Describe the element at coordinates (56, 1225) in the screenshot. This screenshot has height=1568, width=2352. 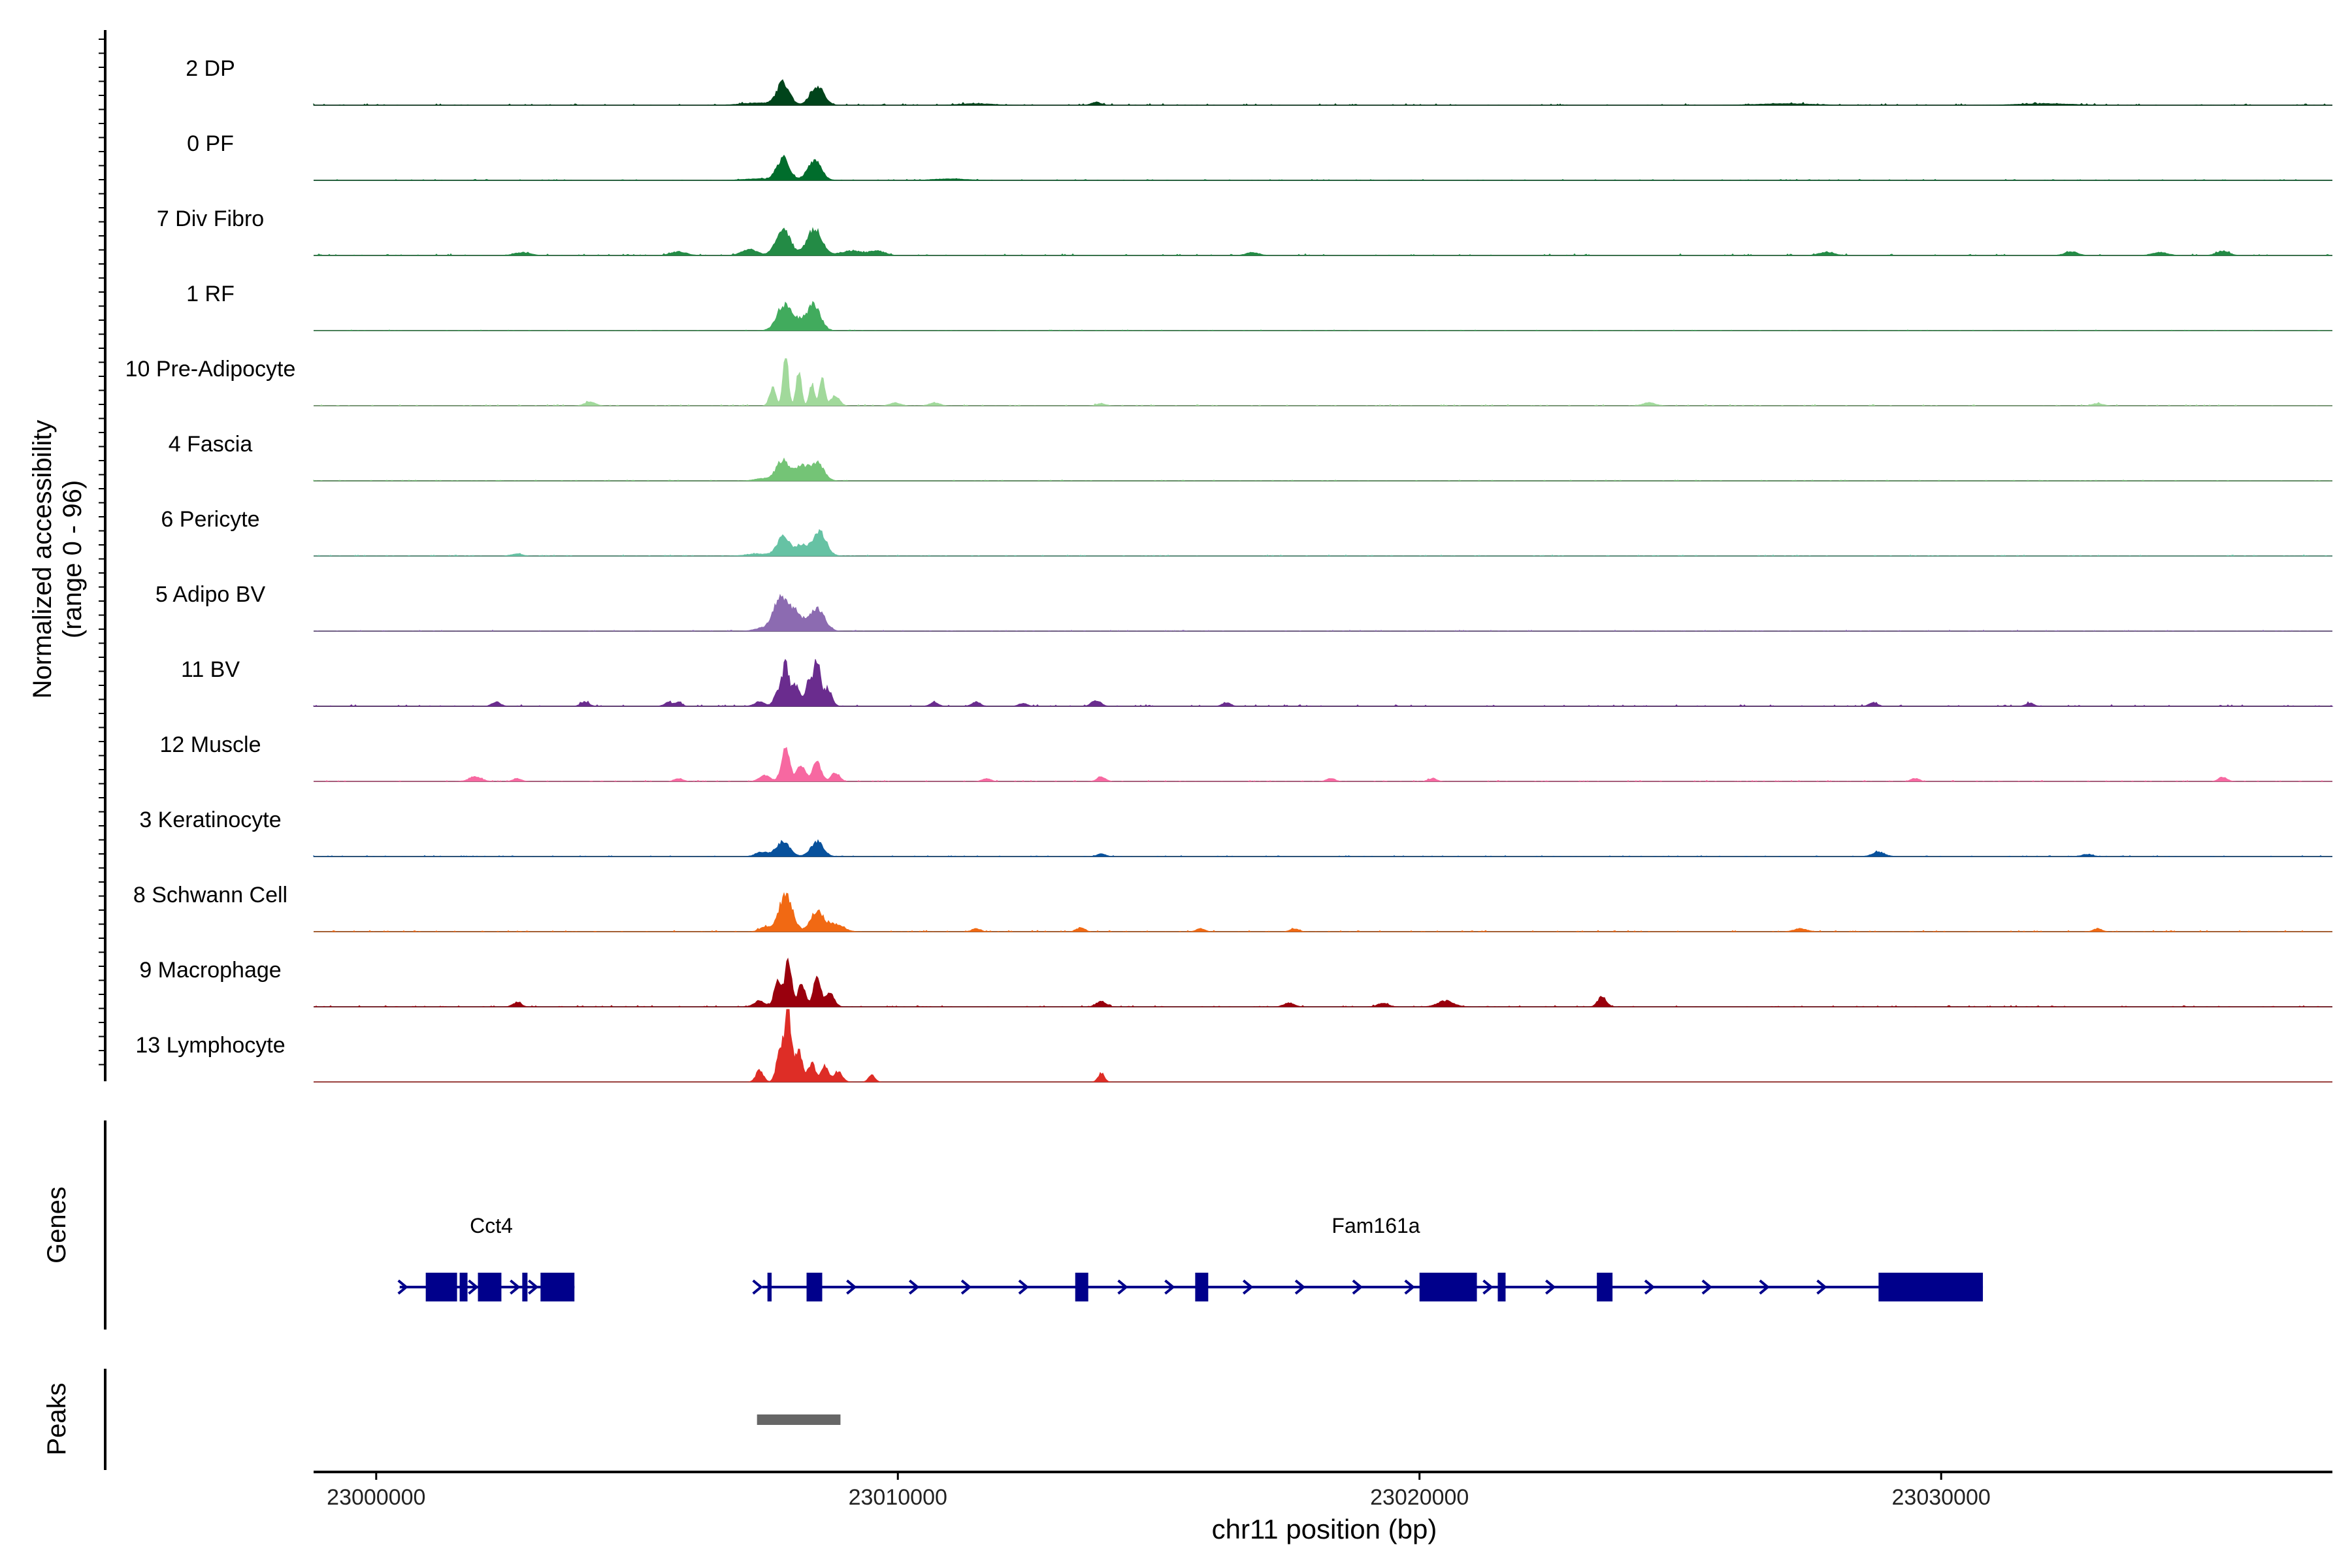
I see `genes-panel-label: Genes` at that location.